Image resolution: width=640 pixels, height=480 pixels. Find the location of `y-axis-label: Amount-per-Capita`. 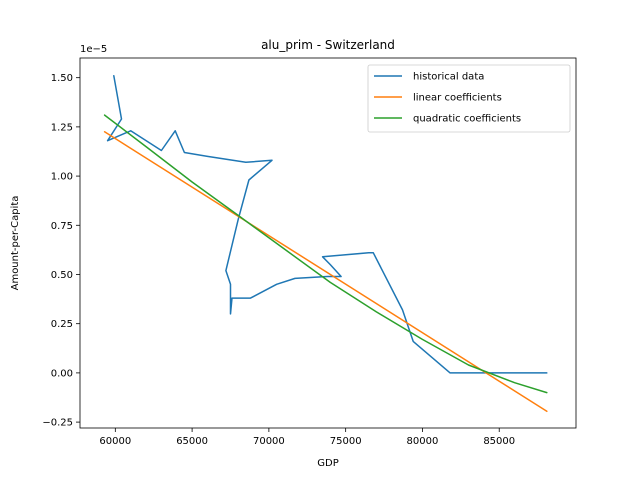

y-axis-label: Amount-per-Capita is located at coordinates (15, 243).